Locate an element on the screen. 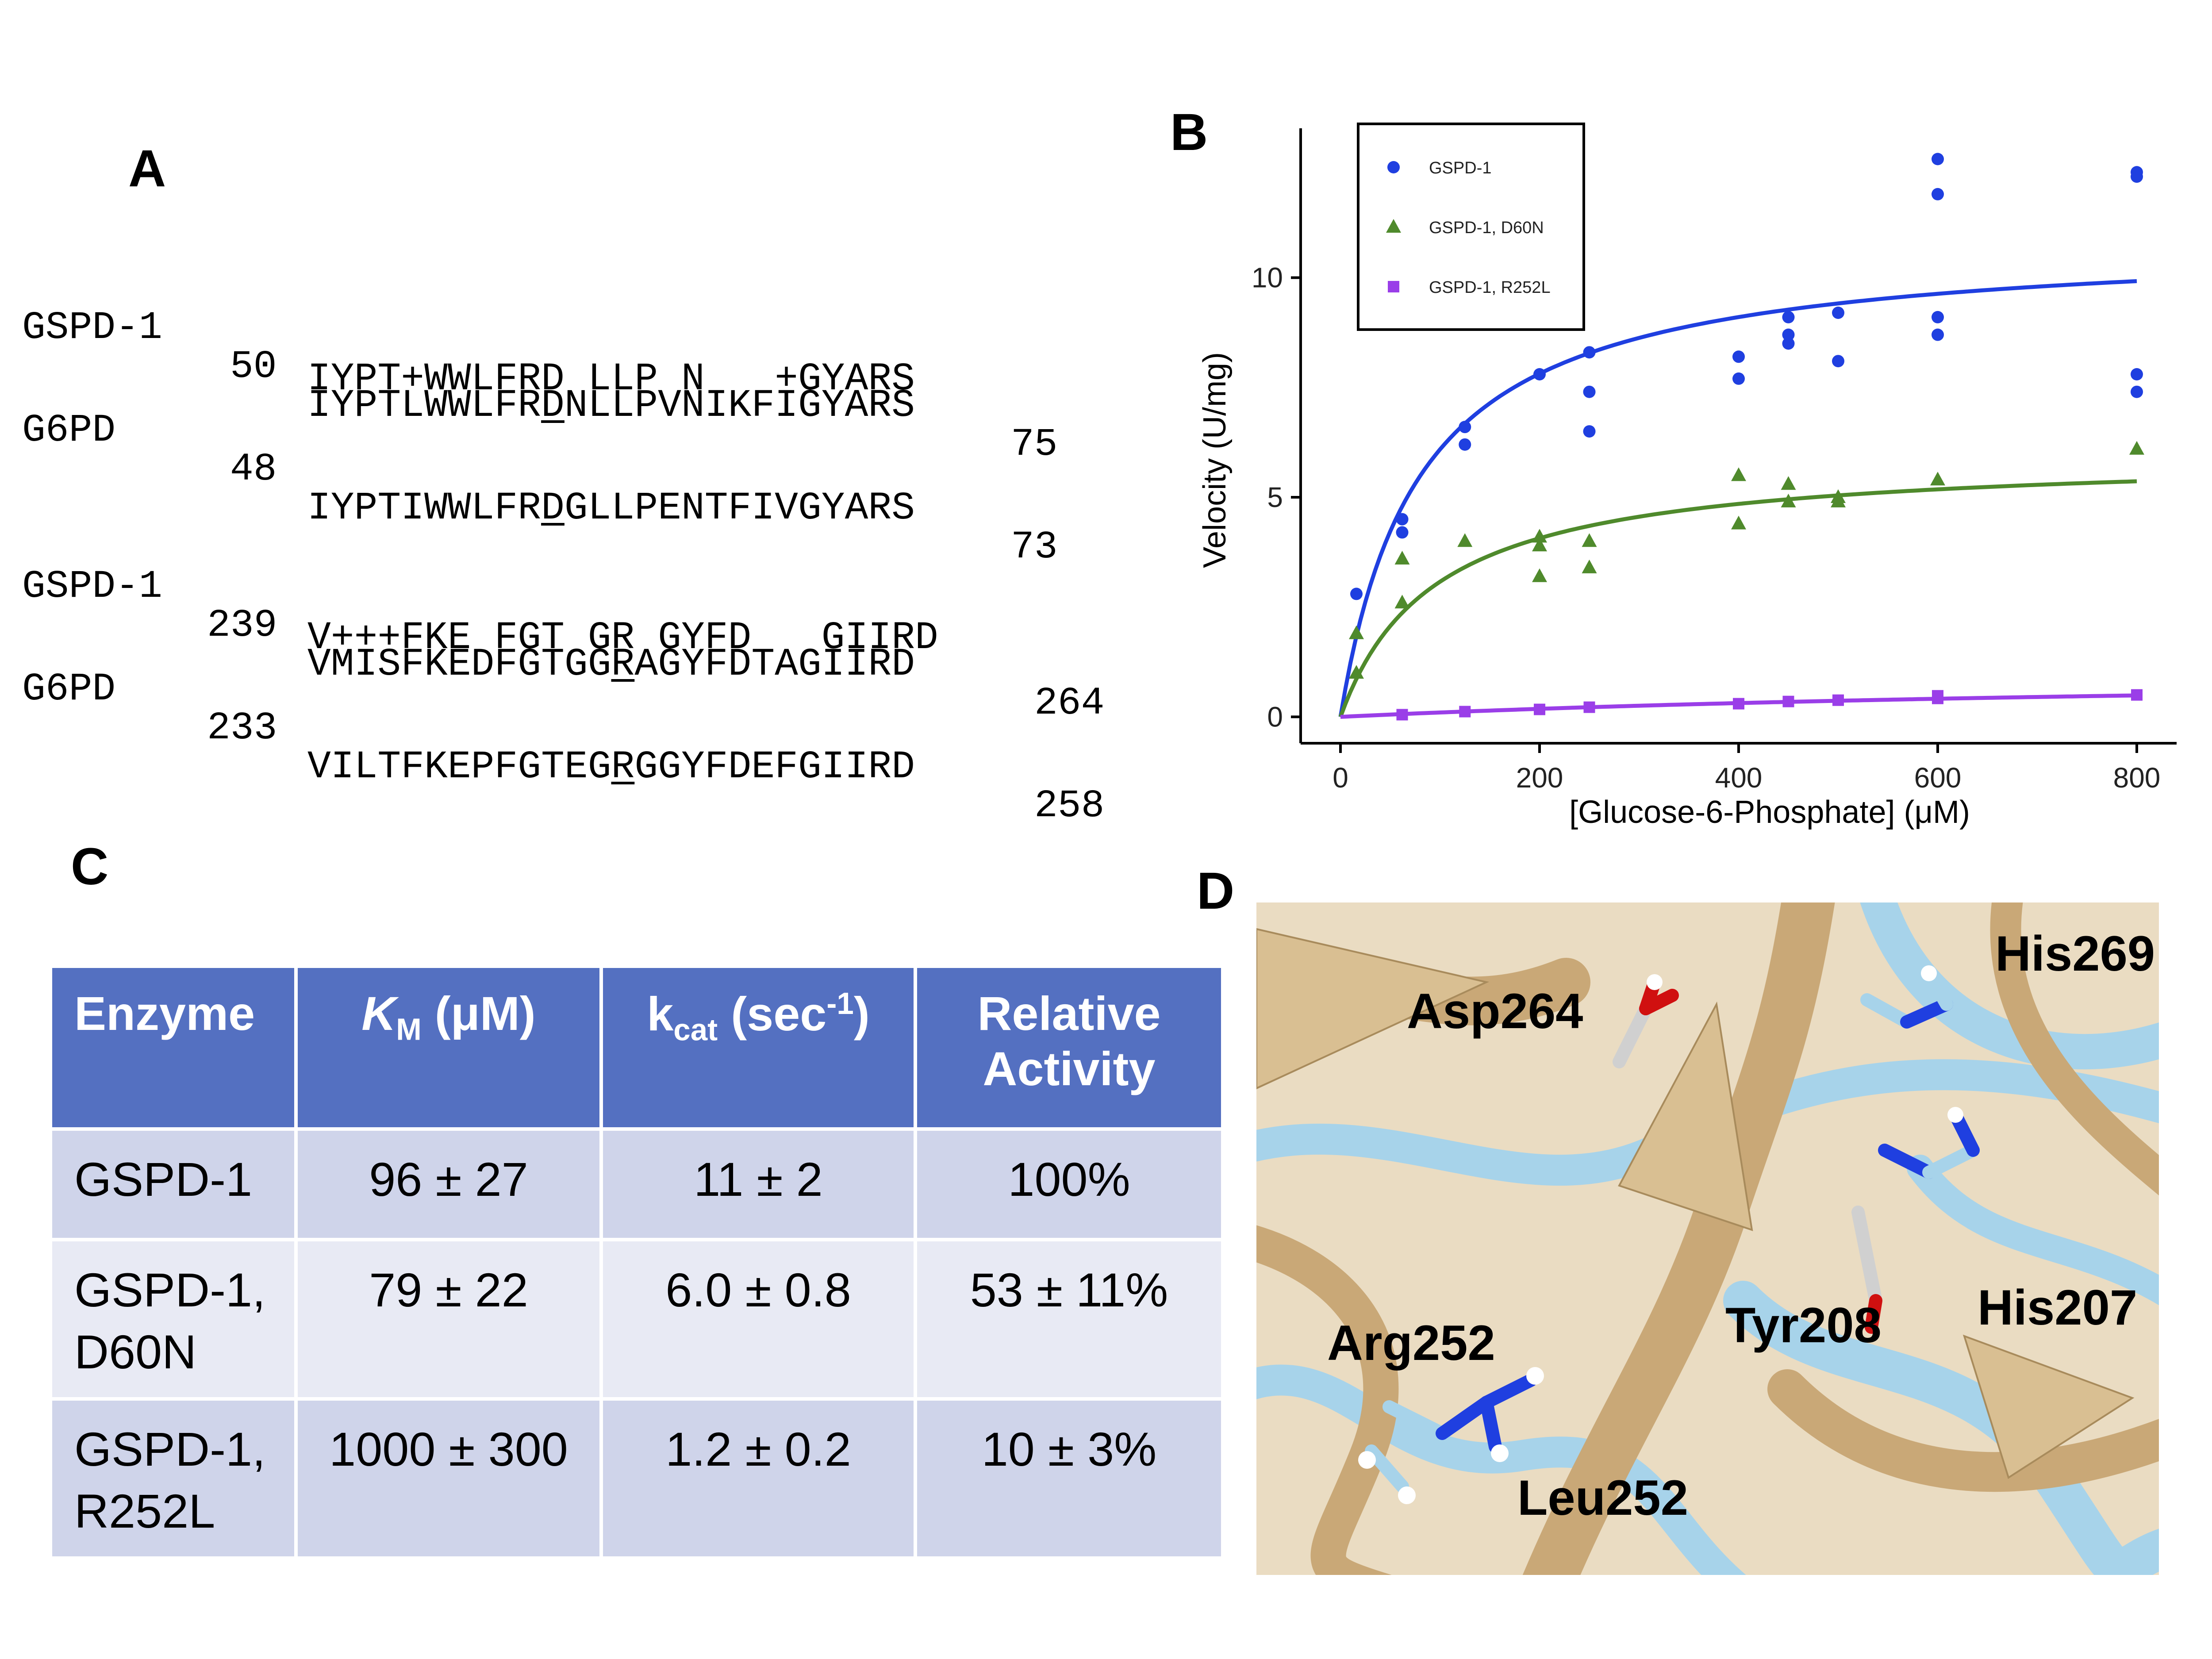 The height and width of the screenshot is (1659, 2212). alignment-row-g6pd-b: G6PD 233 VILTFKEPFGTEGRGGYFDEFGIIRD 258 is located at coordinates (552, 748).